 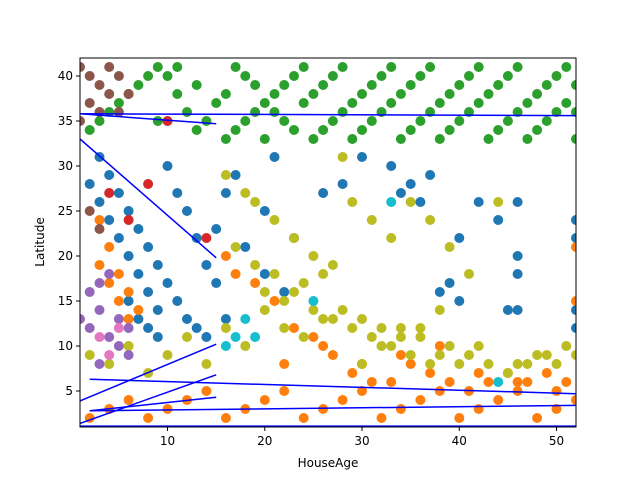 What do you see at coordinates (65, 211) in the screenshot?
I see `y-tick-label-25: 25` at bounding box center [65, 211].